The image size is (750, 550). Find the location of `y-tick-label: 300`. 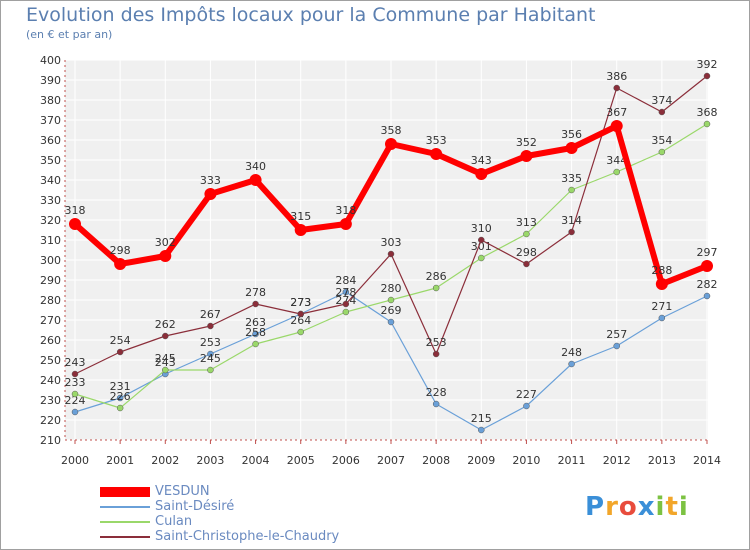

y-tick-label: 300 is located at coordinates (50, 260).